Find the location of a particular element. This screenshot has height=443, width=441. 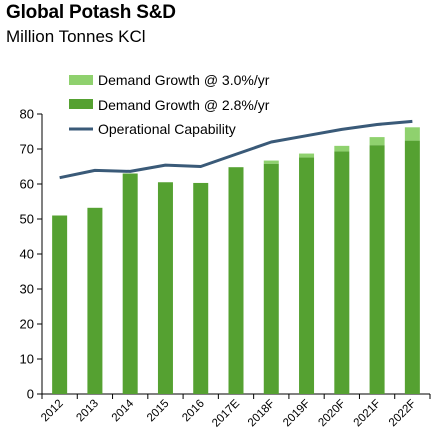

y-tick-label: 80 is located at coordinates (27, 114).